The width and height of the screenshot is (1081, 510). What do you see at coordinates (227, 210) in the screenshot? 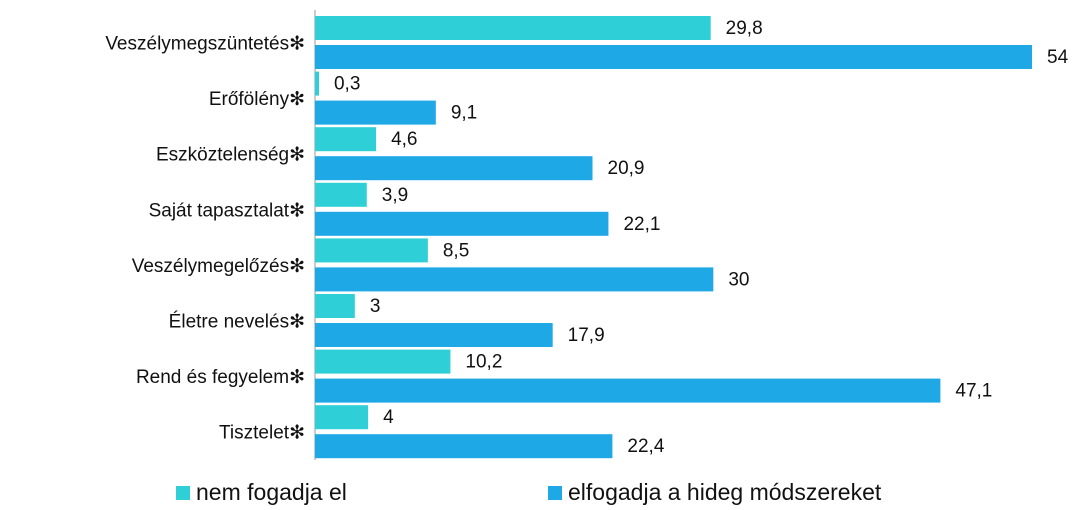
I see `category-label: Saját tapasztalat✻` at bounding box center [227, 210].